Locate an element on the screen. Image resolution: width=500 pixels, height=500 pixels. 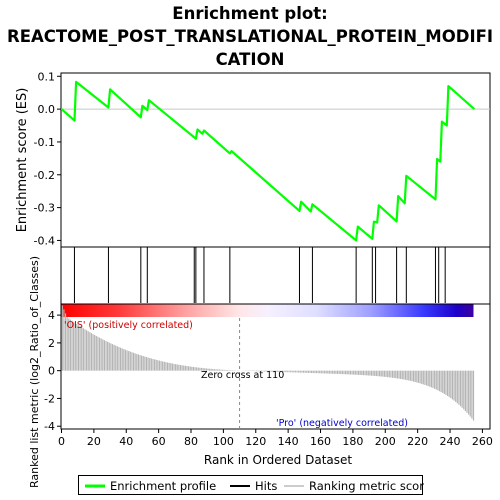
positive-correlation-label: 'OIS' (positively correlated) is located at coordinates (128, 325).